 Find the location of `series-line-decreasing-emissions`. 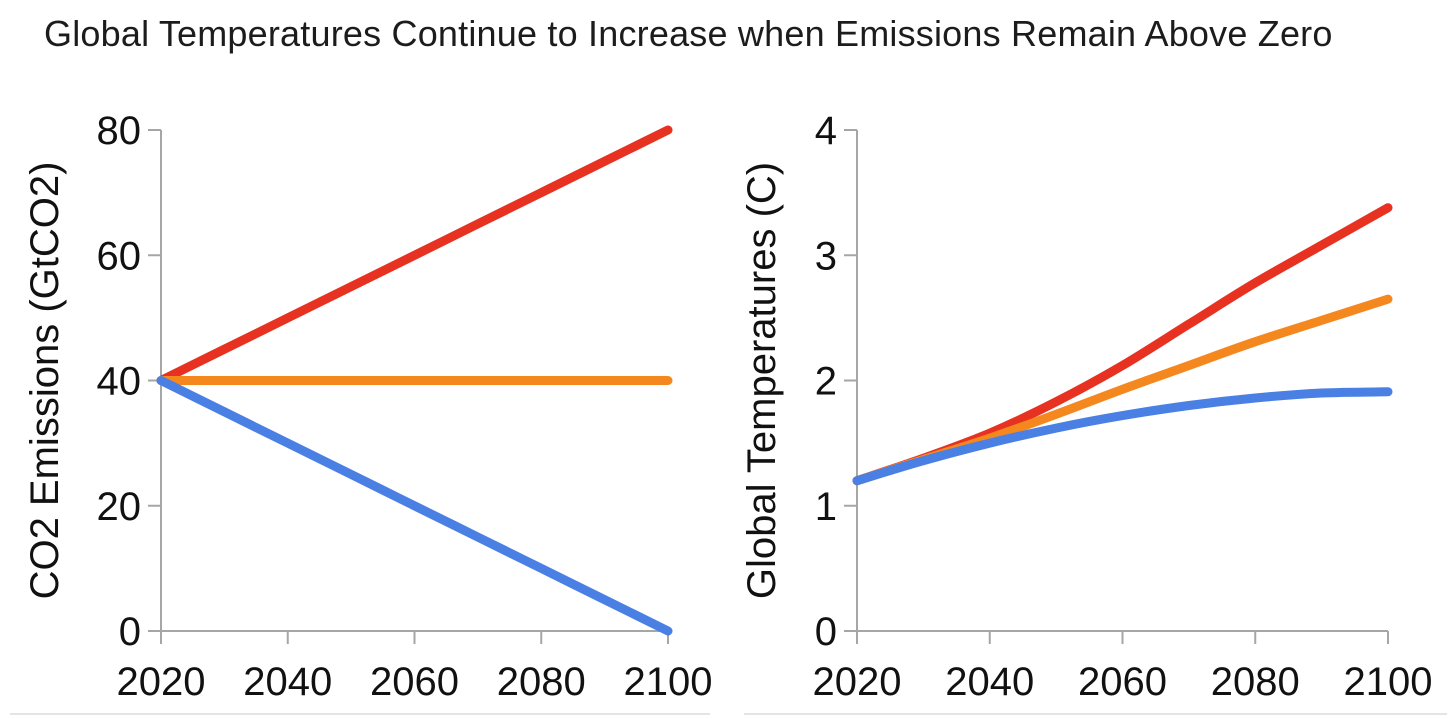

series-line-decreasing-emissions is located at coordinates (414, 506).